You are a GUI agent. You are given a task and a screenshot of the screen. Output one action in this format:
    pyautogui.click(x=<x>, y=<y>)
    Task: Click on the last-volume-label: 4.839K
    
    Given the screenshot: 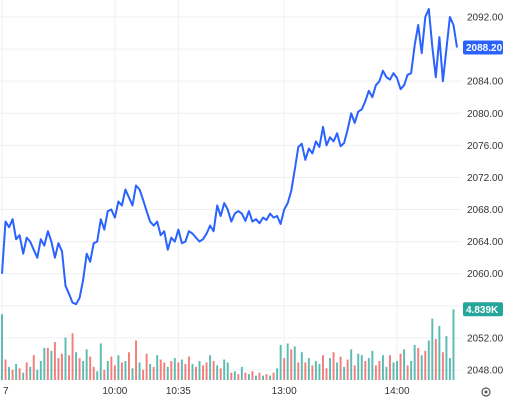 What is the action you would take?
    pyautogui.click(x=482, y=310)
    